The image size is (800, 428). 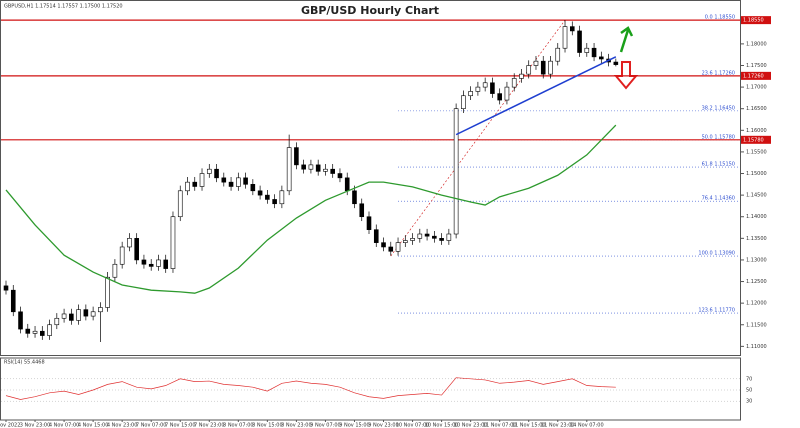 I want to click on level-label: 1.17260, so click(x=753, y=76).